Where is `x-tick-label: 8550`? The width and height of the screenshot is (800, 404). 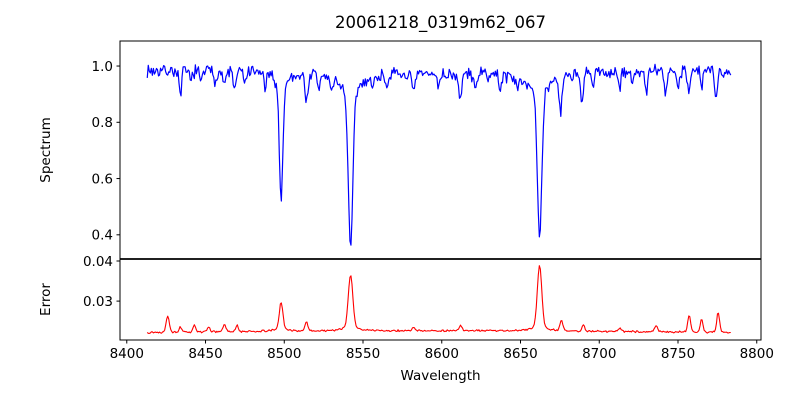
x-tick-label: 8550 is located at coordinates (363, 354).